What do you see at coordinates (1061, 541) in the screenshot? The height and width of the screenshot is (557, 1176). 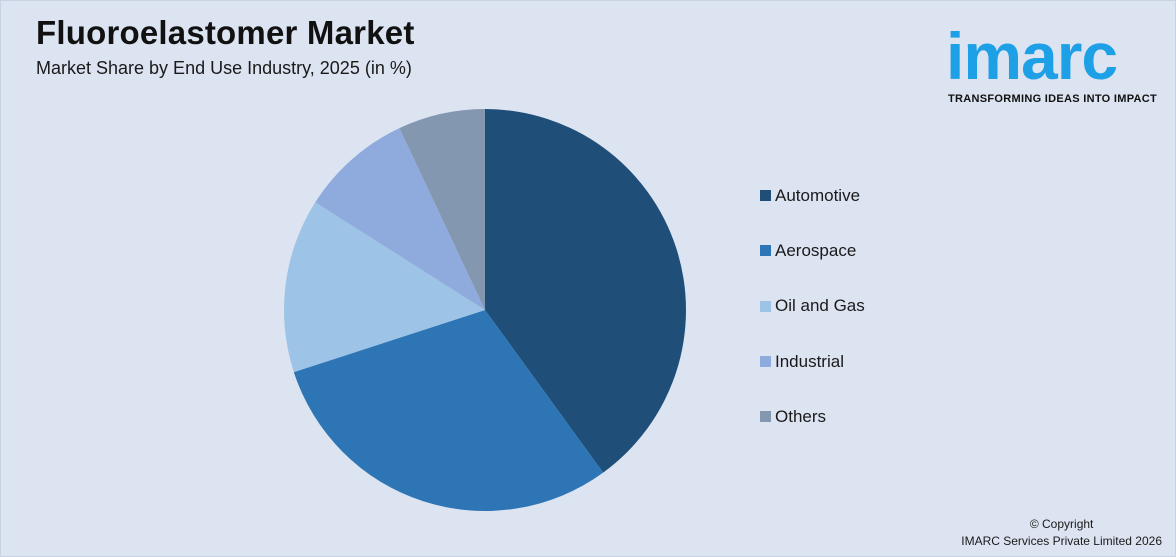 I see `copyright-line-2: IMARC Services Private Limited 2026` at bounding box center [1061, 541].